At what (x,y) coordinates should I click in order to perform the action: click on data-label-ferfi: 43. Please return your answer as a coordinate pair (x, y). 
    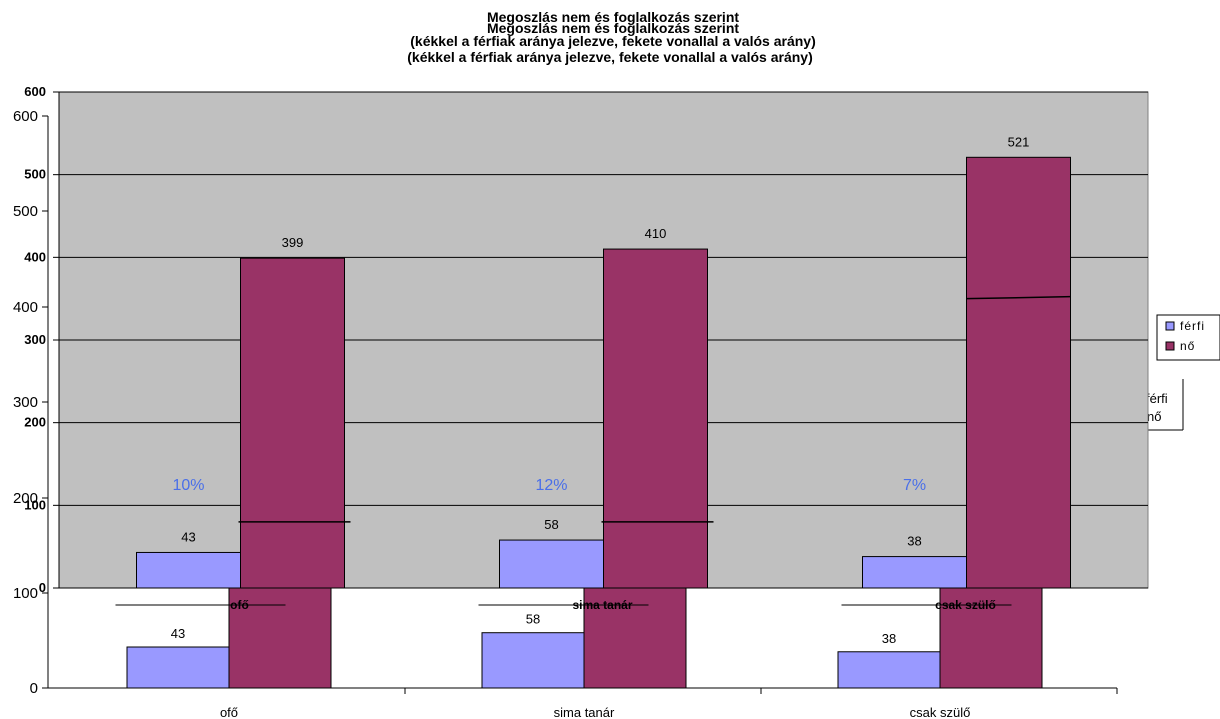
    Looking at the image, I should click on (188, 536).